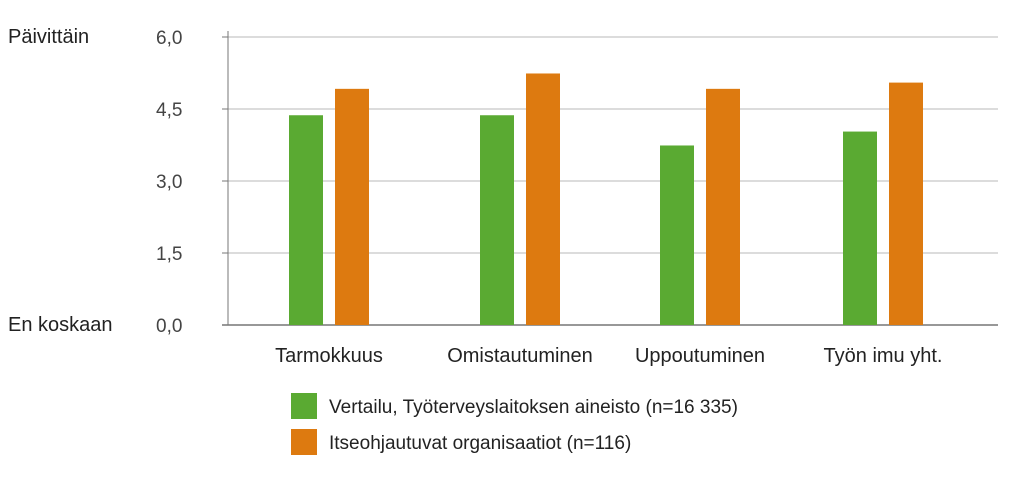  I want to click on x-category-label: Tarmokkuus, so click(329, 356).